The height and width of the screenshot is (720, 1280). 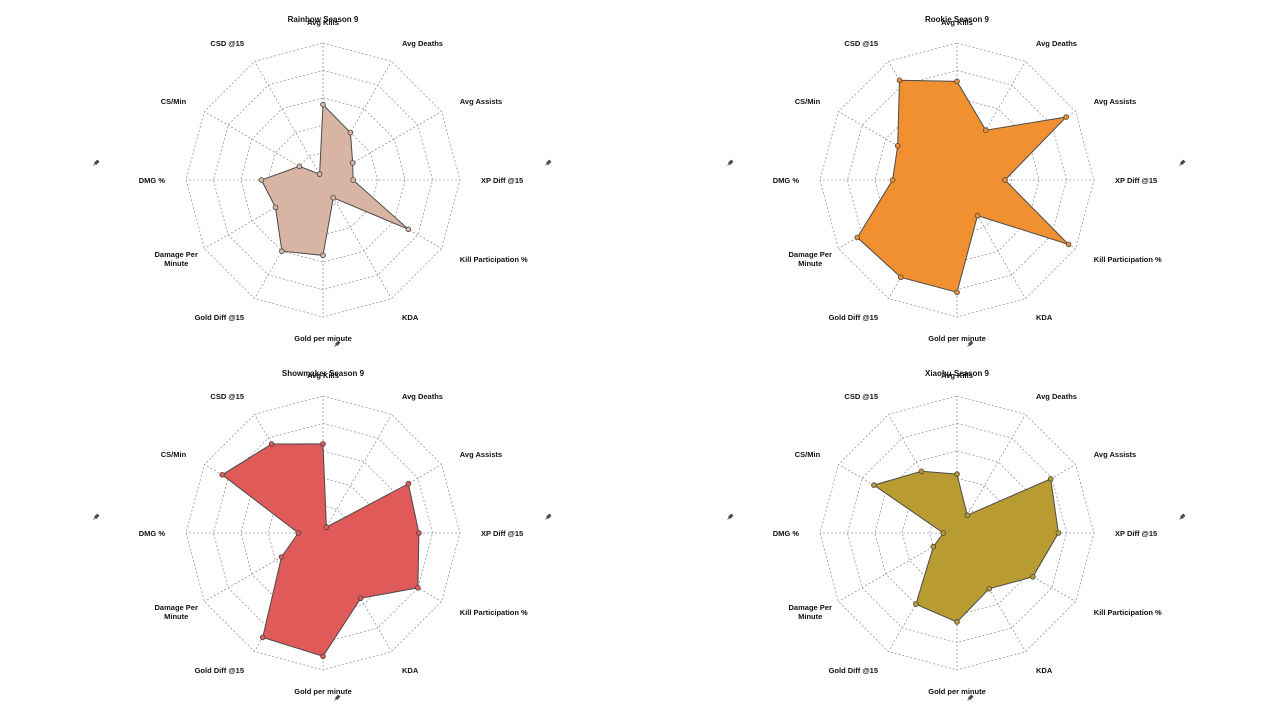 I want to click on axis-label: Kill Participation %, so click(x=1128, y=612).